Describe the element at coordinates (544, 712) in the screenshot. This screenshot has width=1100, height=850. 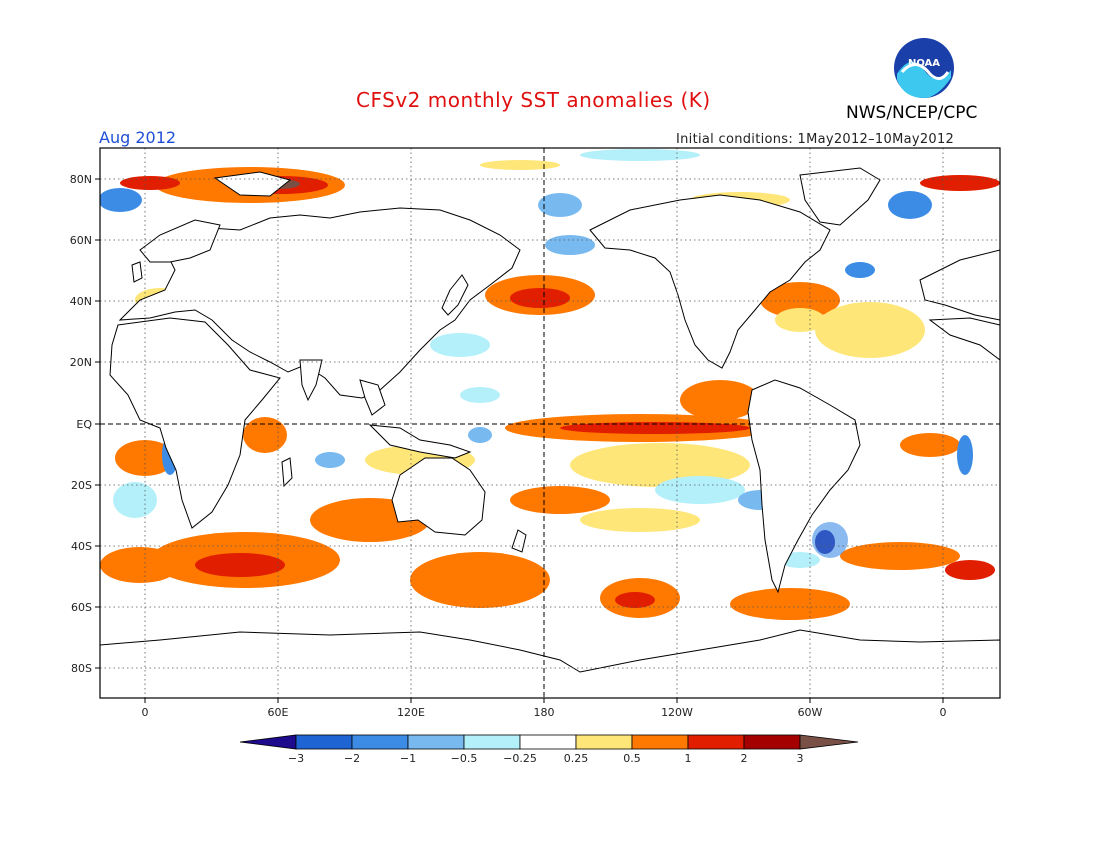
I see `lon-label: 180` at that location.